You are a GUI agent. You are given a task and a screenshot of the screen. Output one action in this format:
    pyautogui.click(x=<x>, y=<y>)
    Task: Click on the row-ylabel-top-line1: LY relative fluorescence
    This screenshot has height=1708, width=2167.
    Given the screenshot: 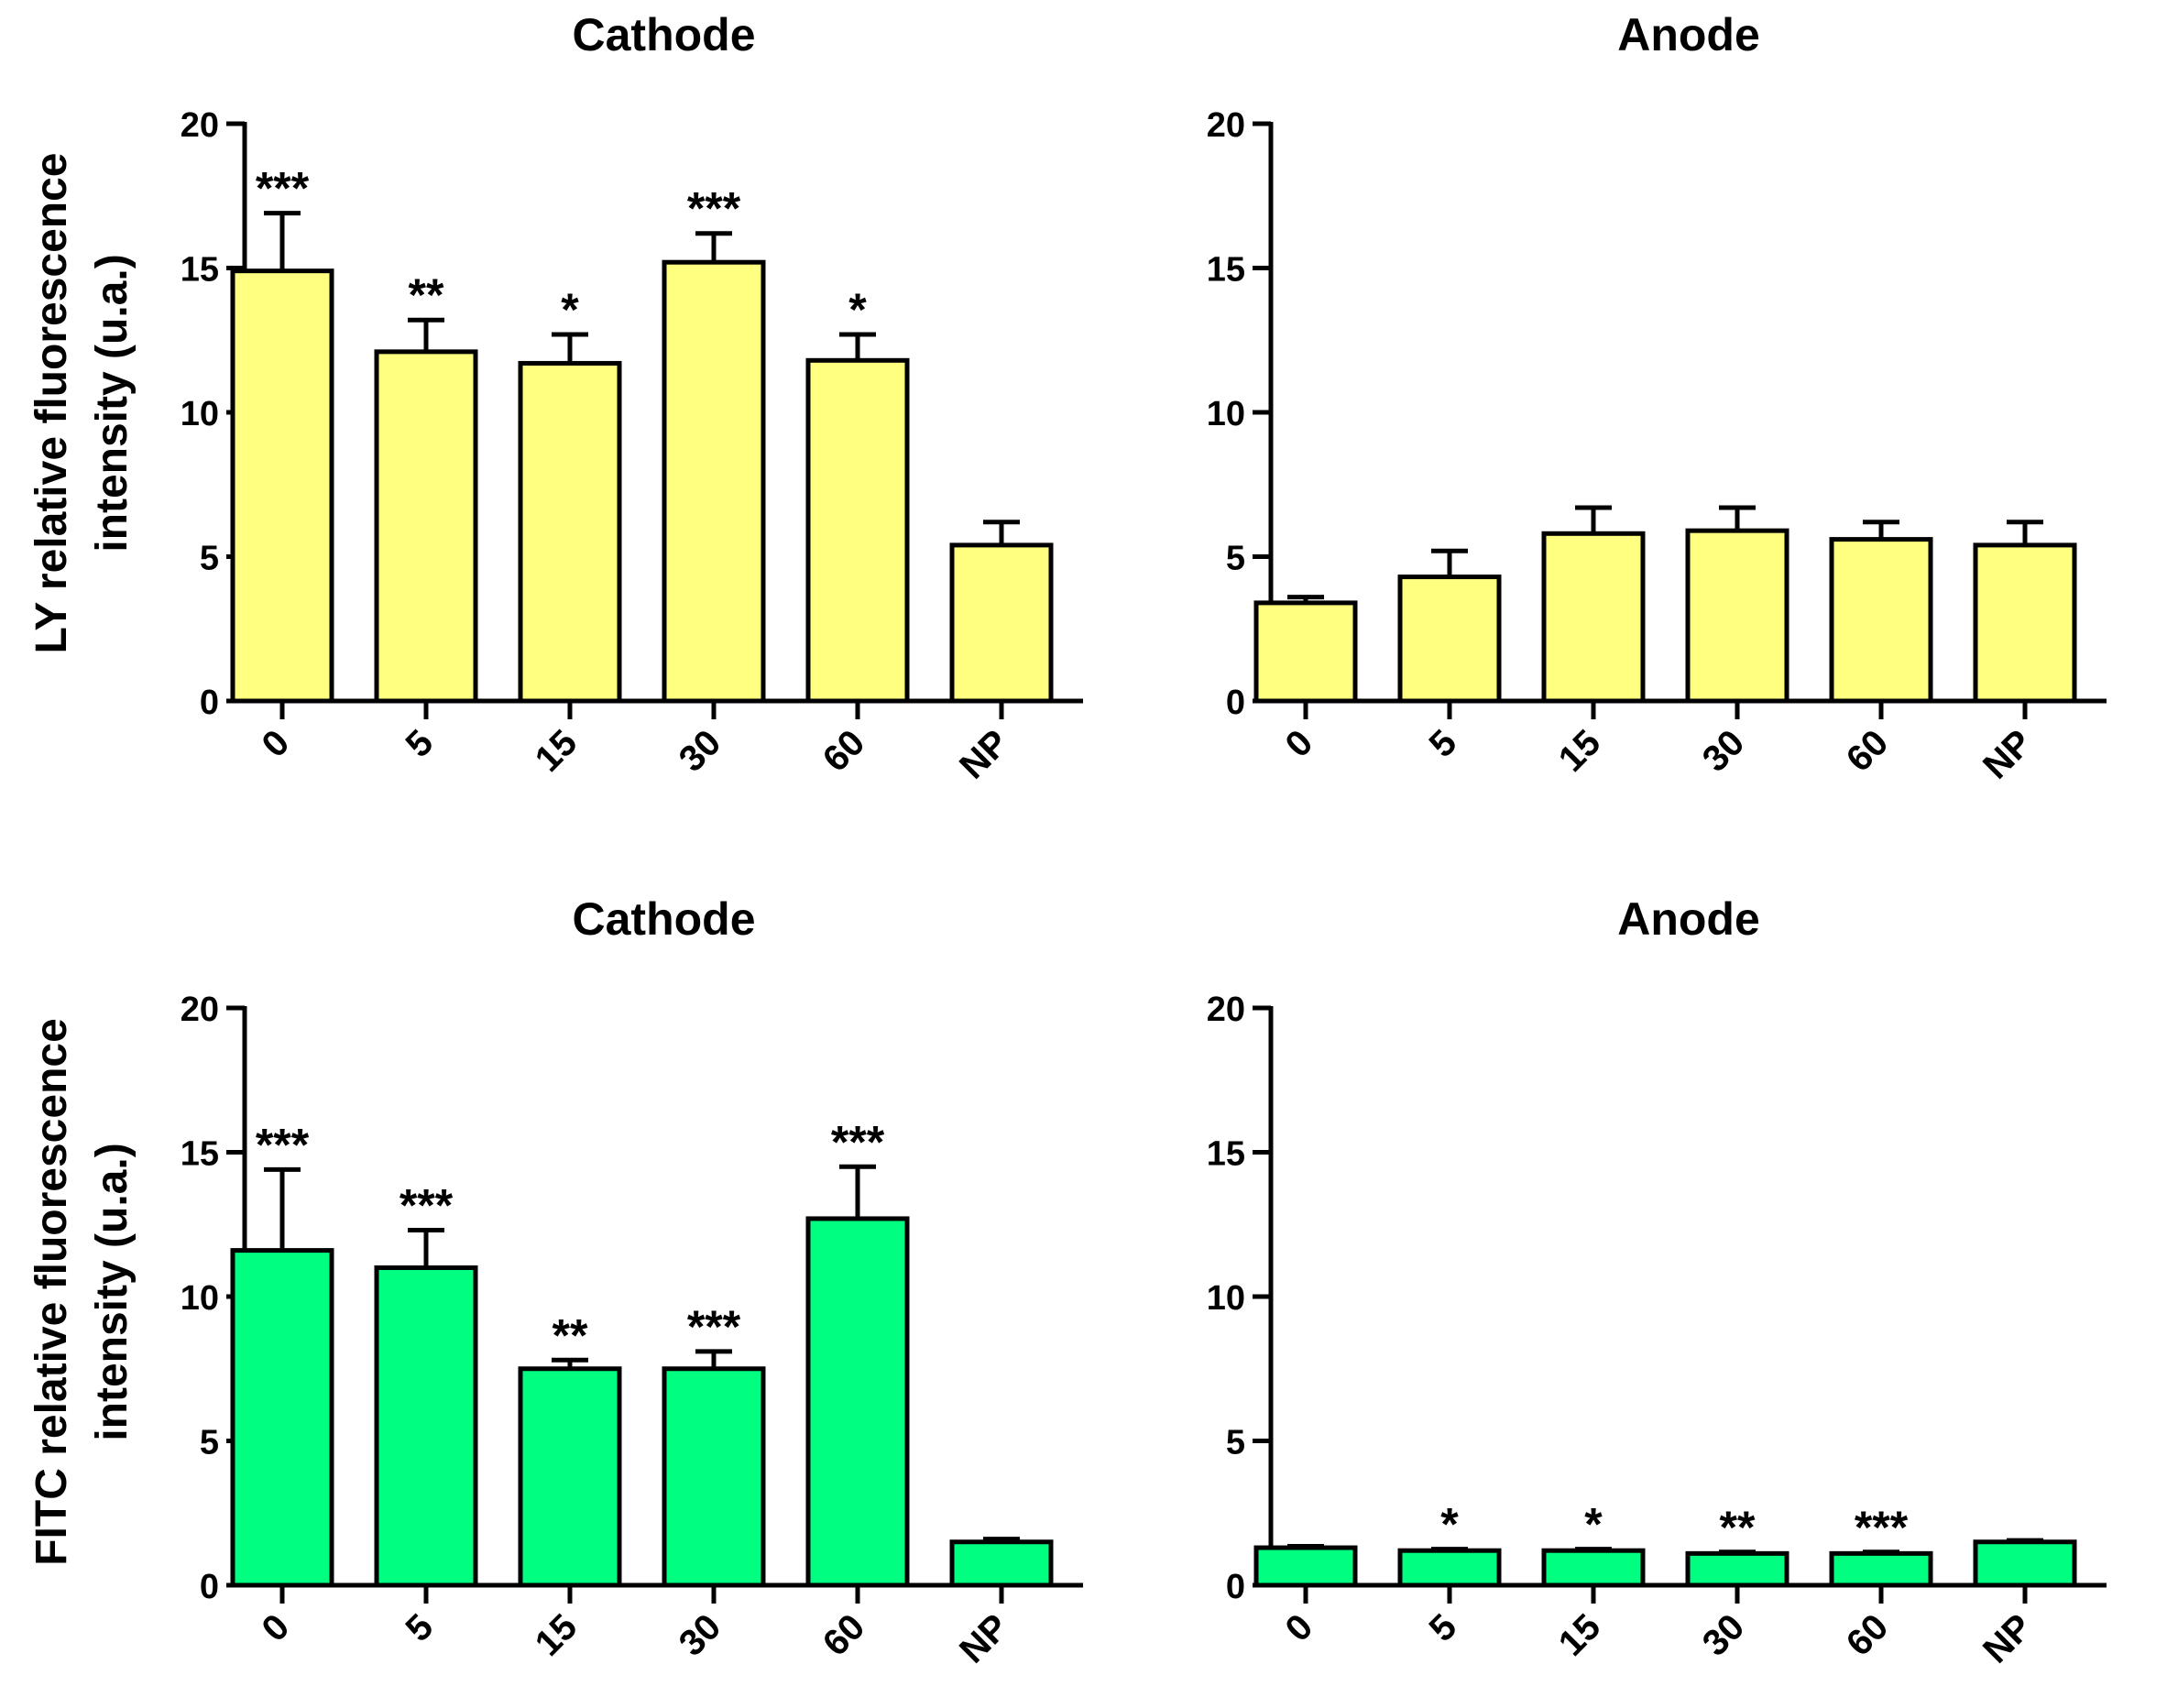 What is the action you would take?
    pyautogui.click(x=51, y=404)
    